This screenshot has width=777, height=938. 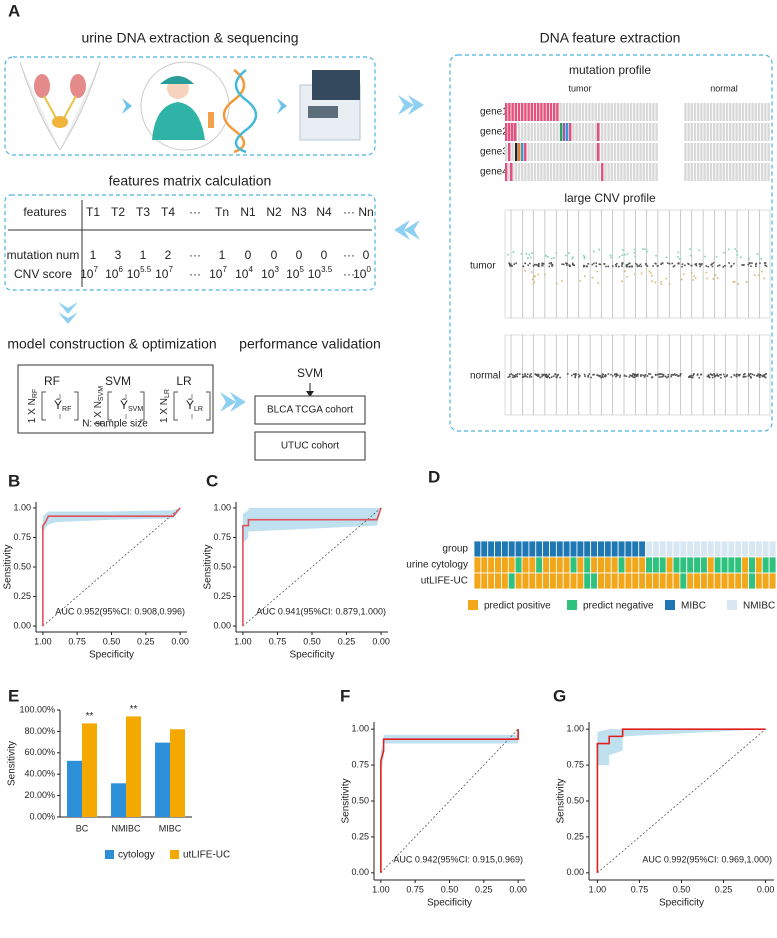 I want to click on x-tick-label: 1.00, so click(x=381, y=889).